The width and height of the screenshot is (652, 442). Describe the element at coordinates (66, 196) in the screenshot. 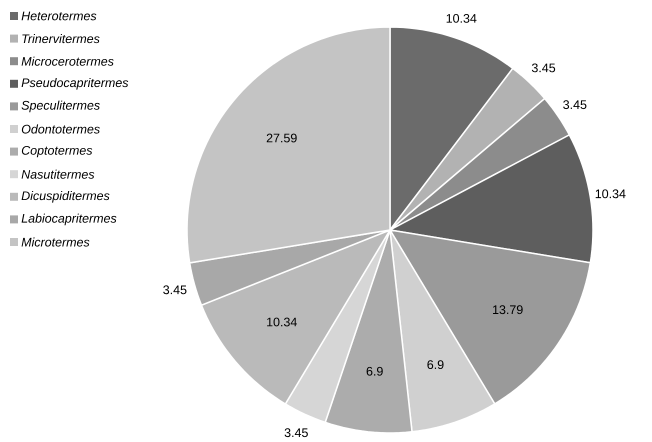

I see `legend-label: Dicuspiditermes` at that location.